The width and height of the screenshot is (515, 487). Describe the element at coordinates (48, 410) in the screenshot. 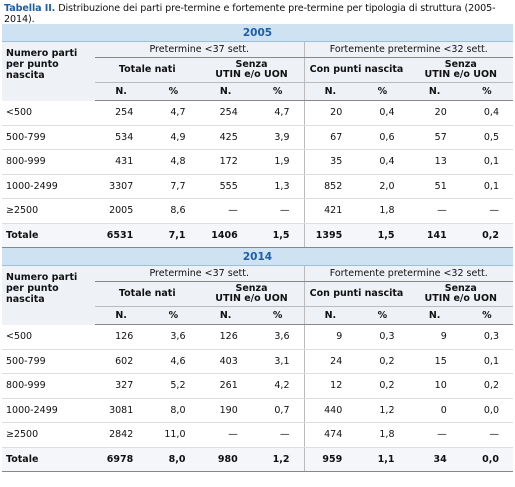

I see `row-label: 1000-2499` at that location.